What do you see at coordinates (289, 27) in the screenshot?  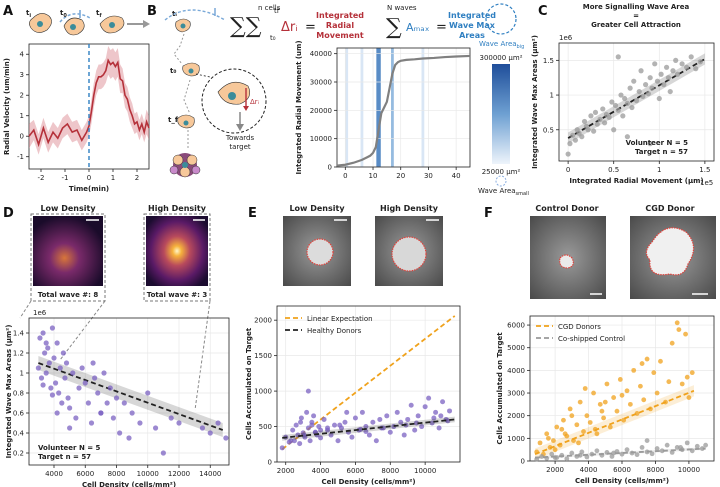 I see `eq1-term: Δrᵢ` at bounding box center [289, 27].